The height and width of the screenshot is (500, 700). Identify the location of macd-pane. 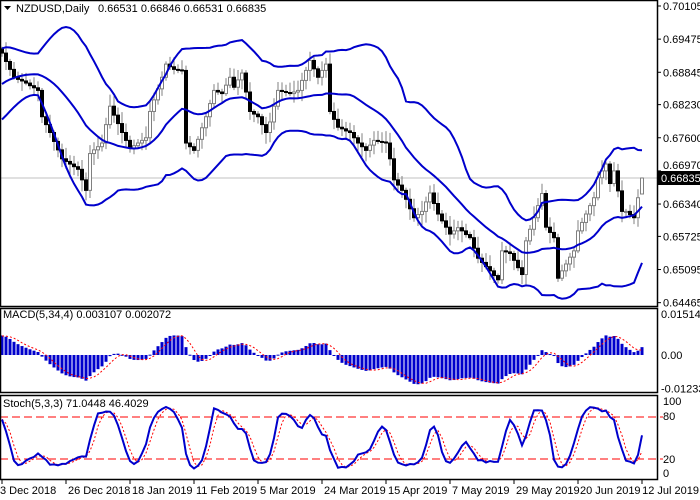
(322, 360).